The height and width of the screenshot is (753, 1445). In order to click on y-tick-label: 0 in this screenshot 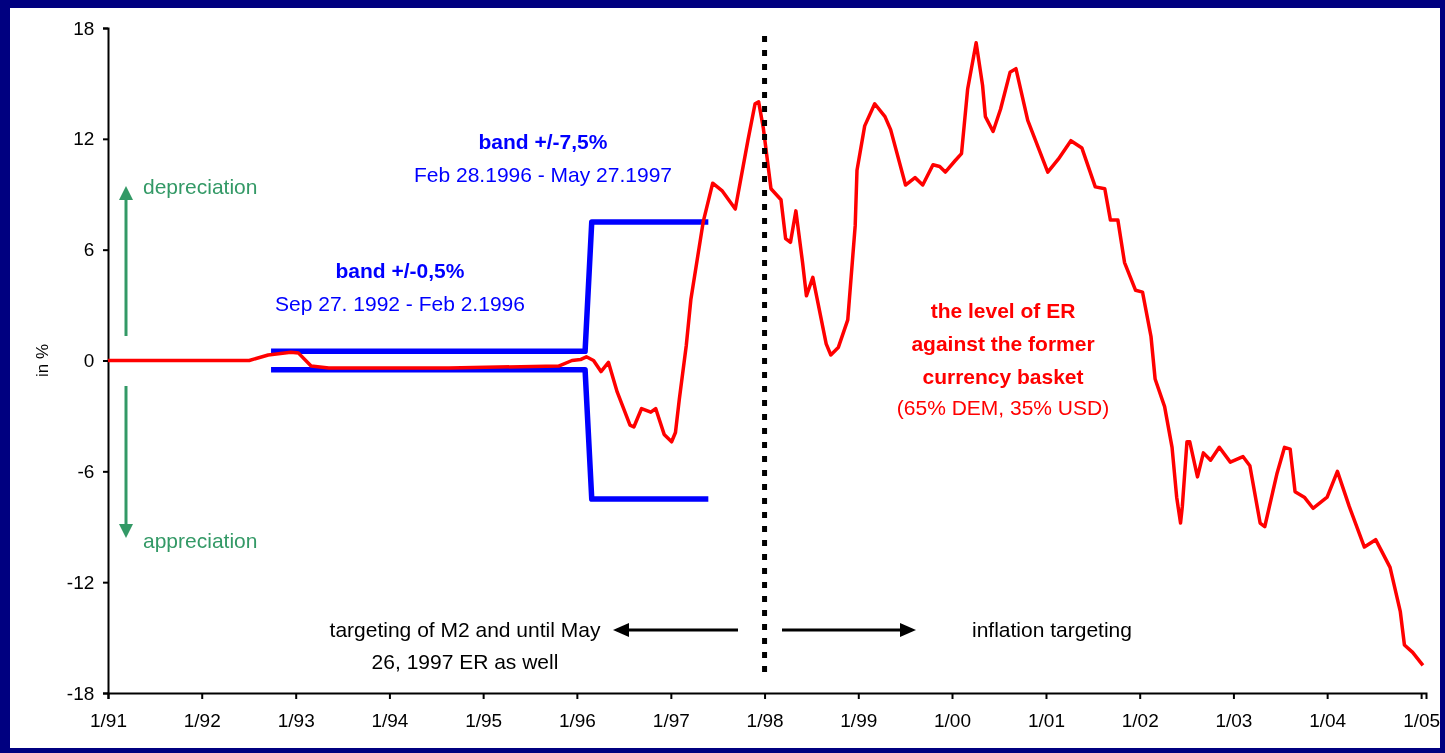, I will do `click(89, 361)`.